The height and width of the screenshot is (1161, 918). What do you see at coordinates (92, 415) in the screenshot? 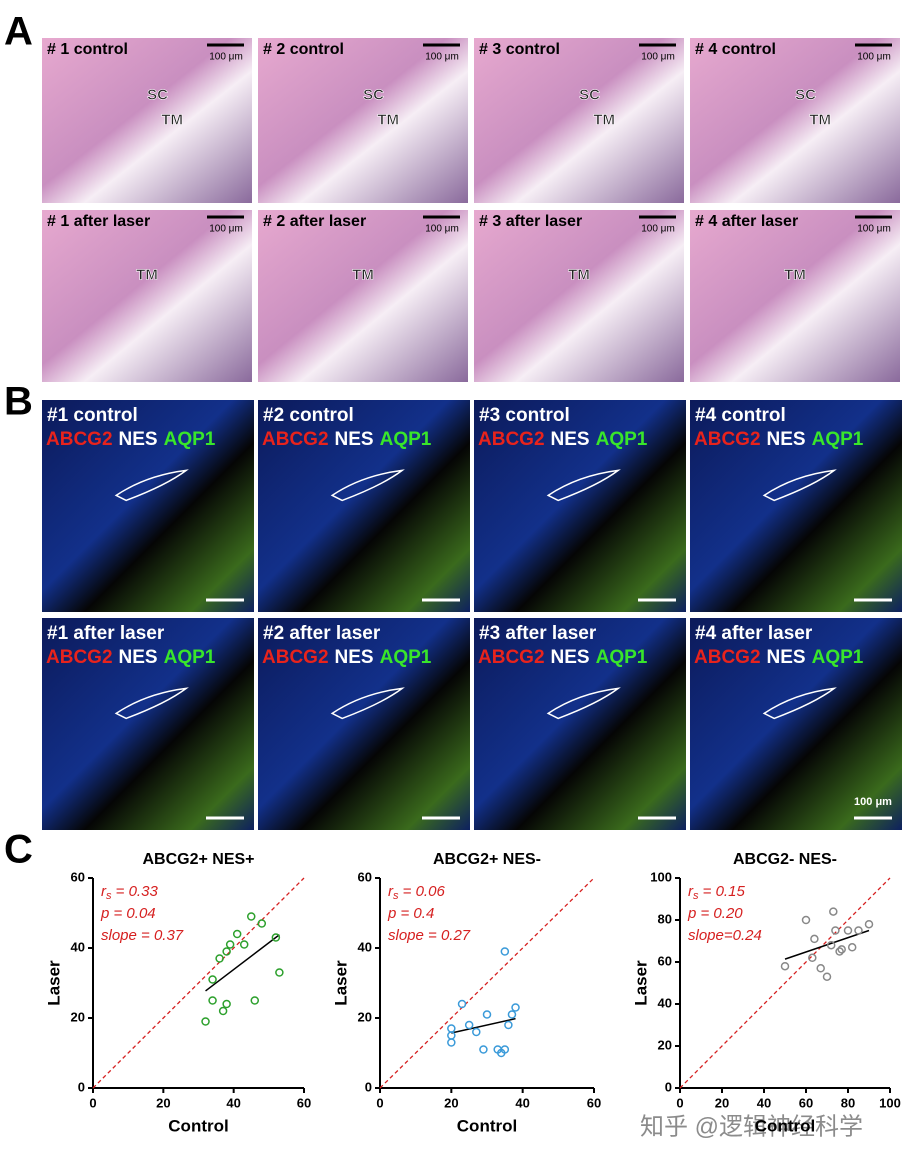
I see `image-caption: #1 control` at bounding box center [92, 415].